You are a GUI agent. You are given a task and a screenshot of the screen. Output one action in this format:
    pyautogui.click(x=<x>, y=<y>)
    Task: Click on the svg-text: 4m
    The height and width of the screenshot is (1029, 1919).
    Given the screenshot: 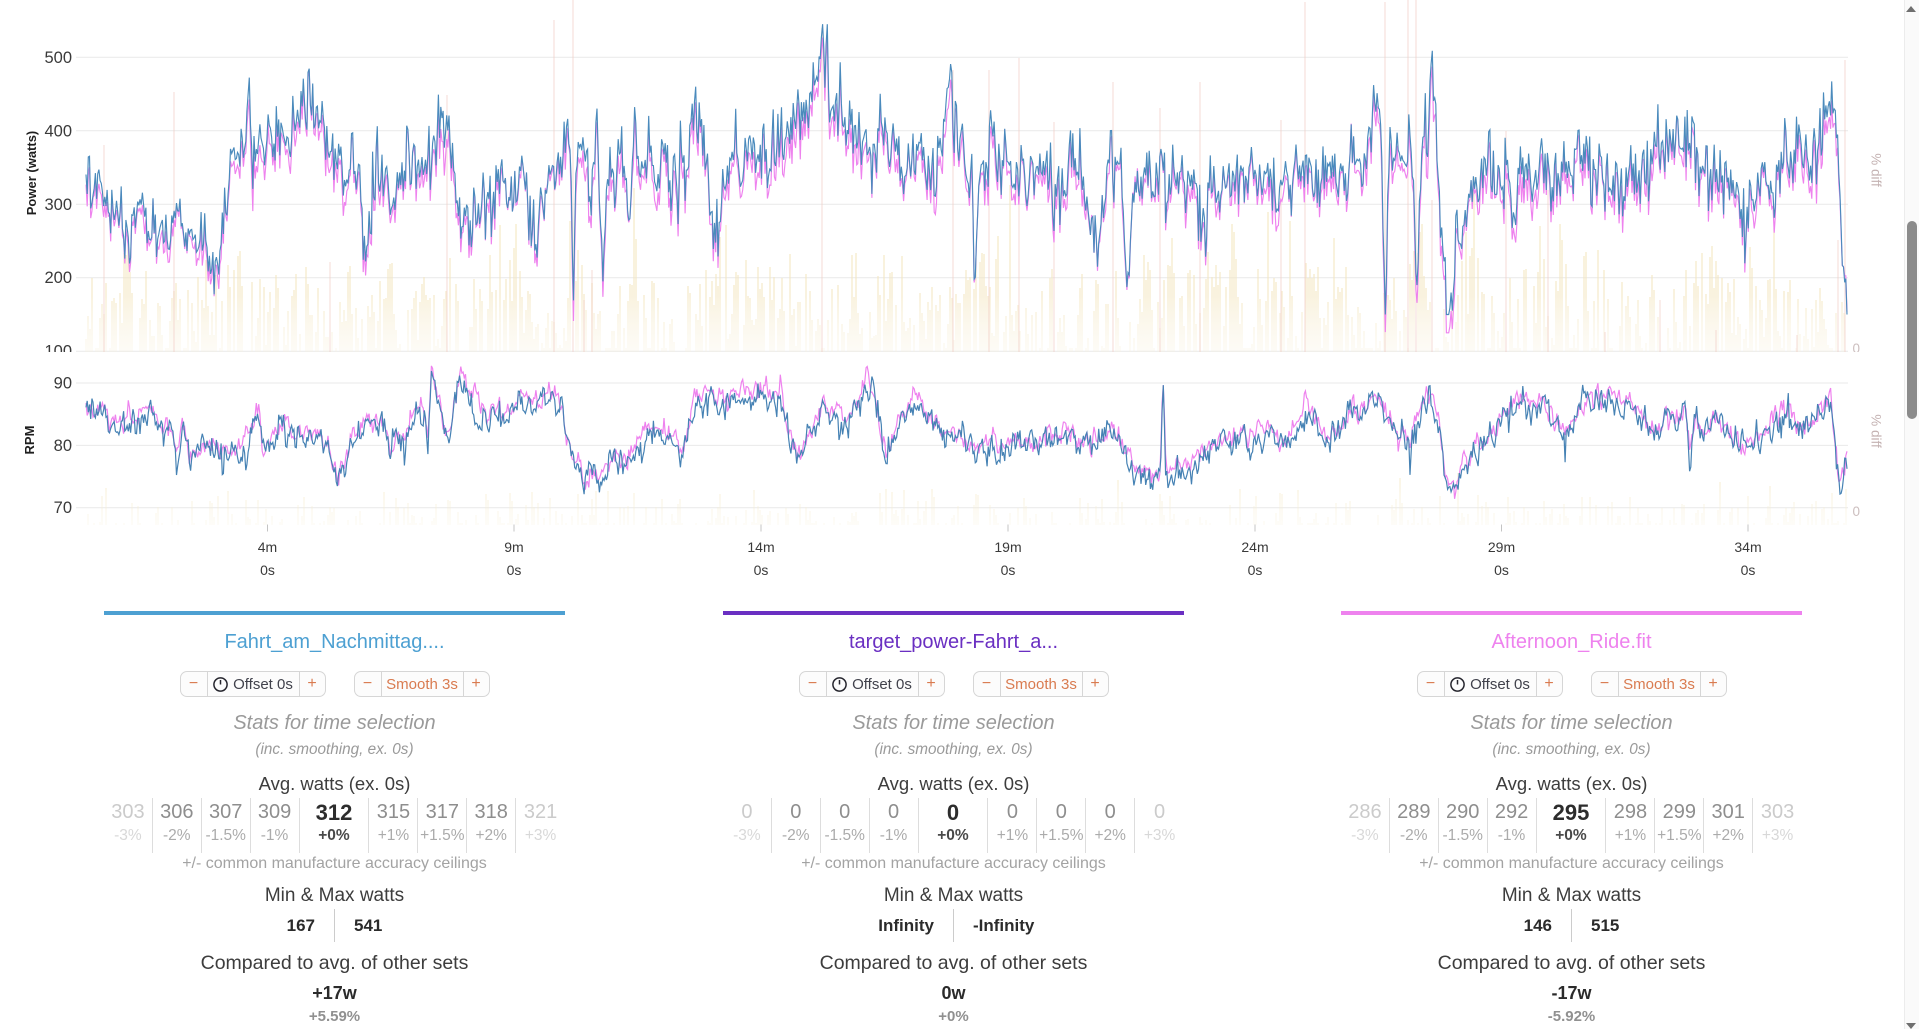 What is the action you would take?
    pyautogui.click(x=267, y=547)
    